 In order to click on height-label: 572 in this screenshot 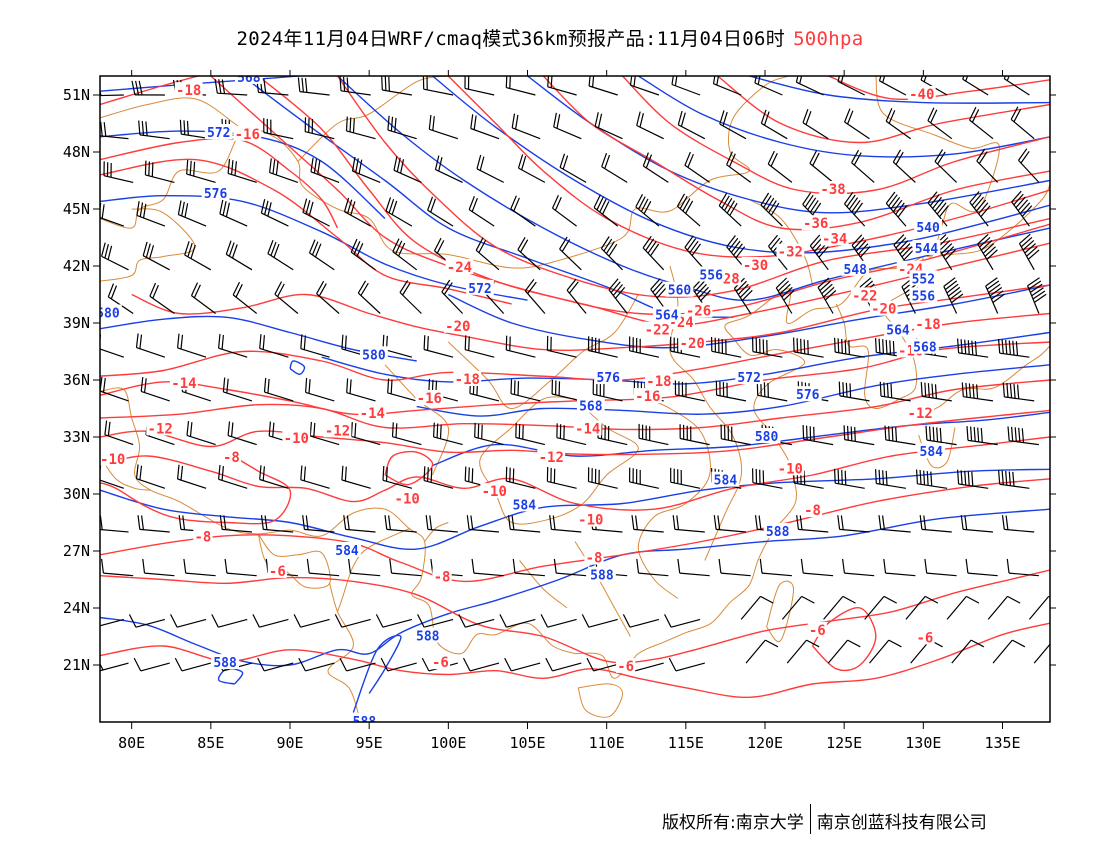, I will do `click(218, 133)`.